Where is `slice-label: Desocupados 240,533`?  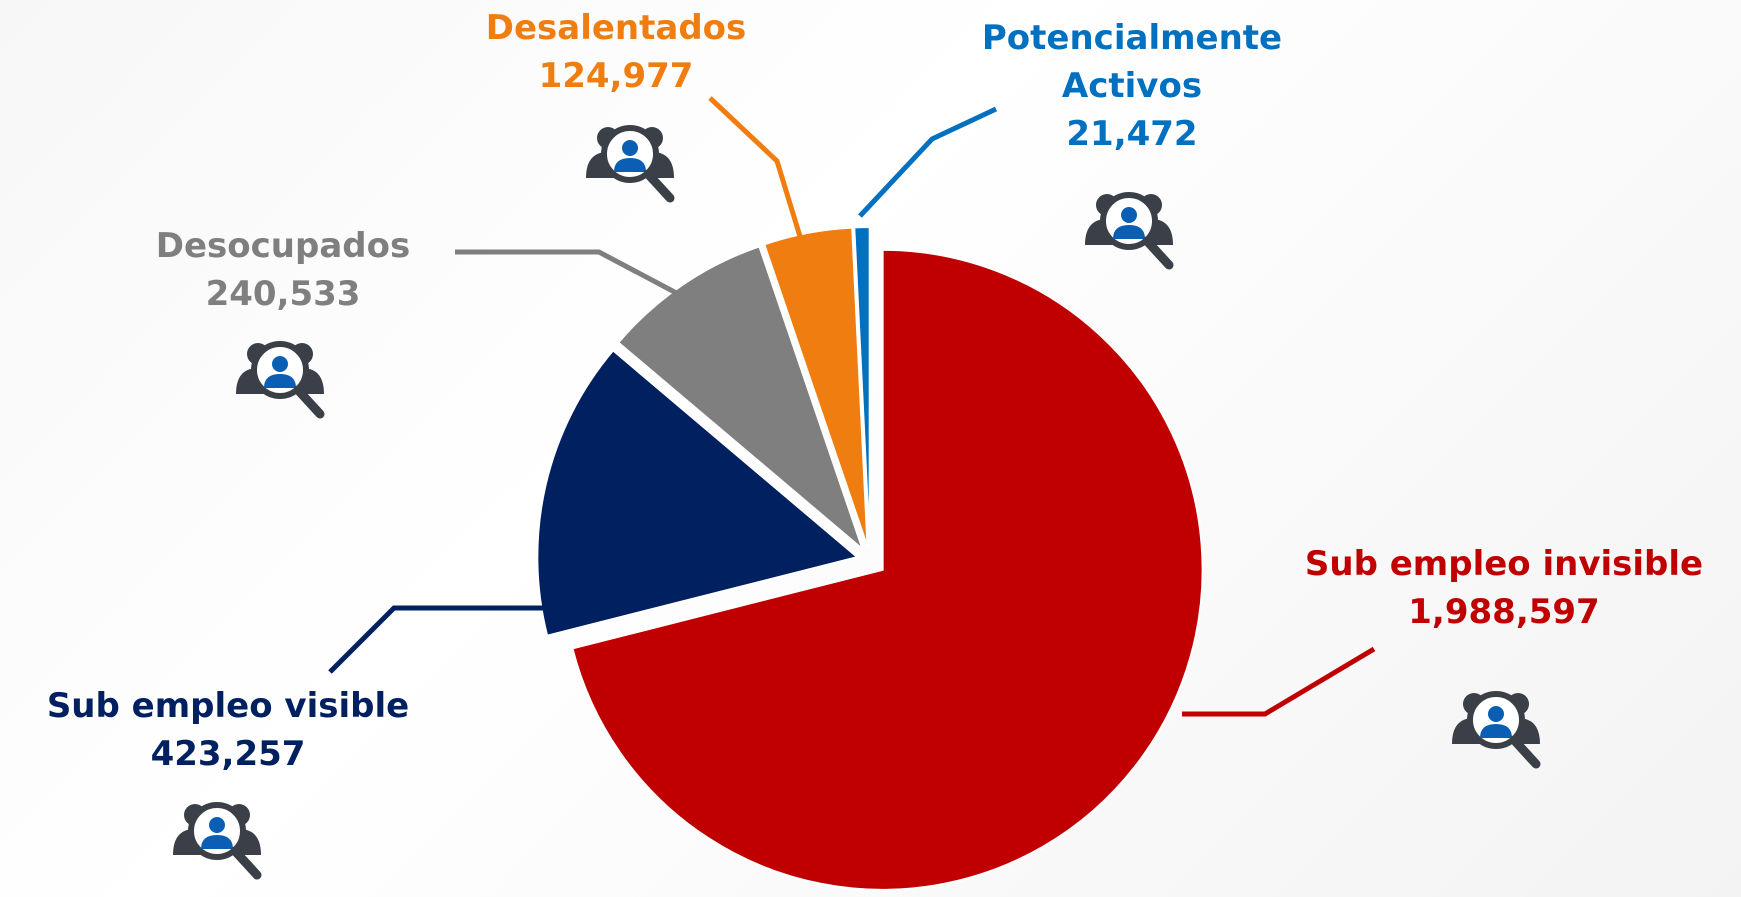
slice-label: Desocupados 240,533 is located at coordinates (283, 270).